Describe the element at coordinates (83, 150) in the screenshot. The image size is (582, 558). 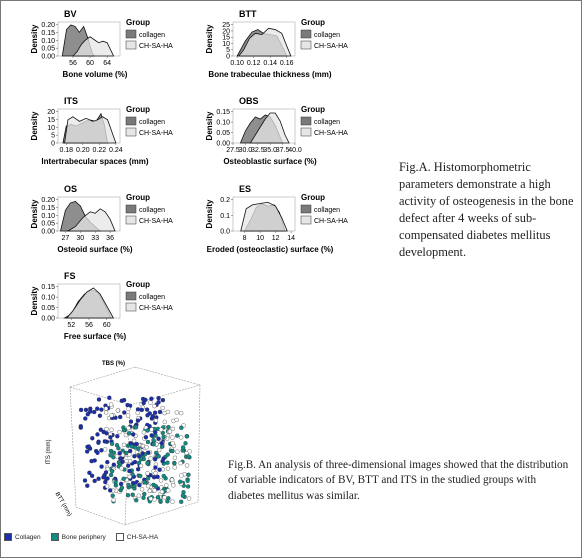
I see `x-tick-label: 0.20` at that location.